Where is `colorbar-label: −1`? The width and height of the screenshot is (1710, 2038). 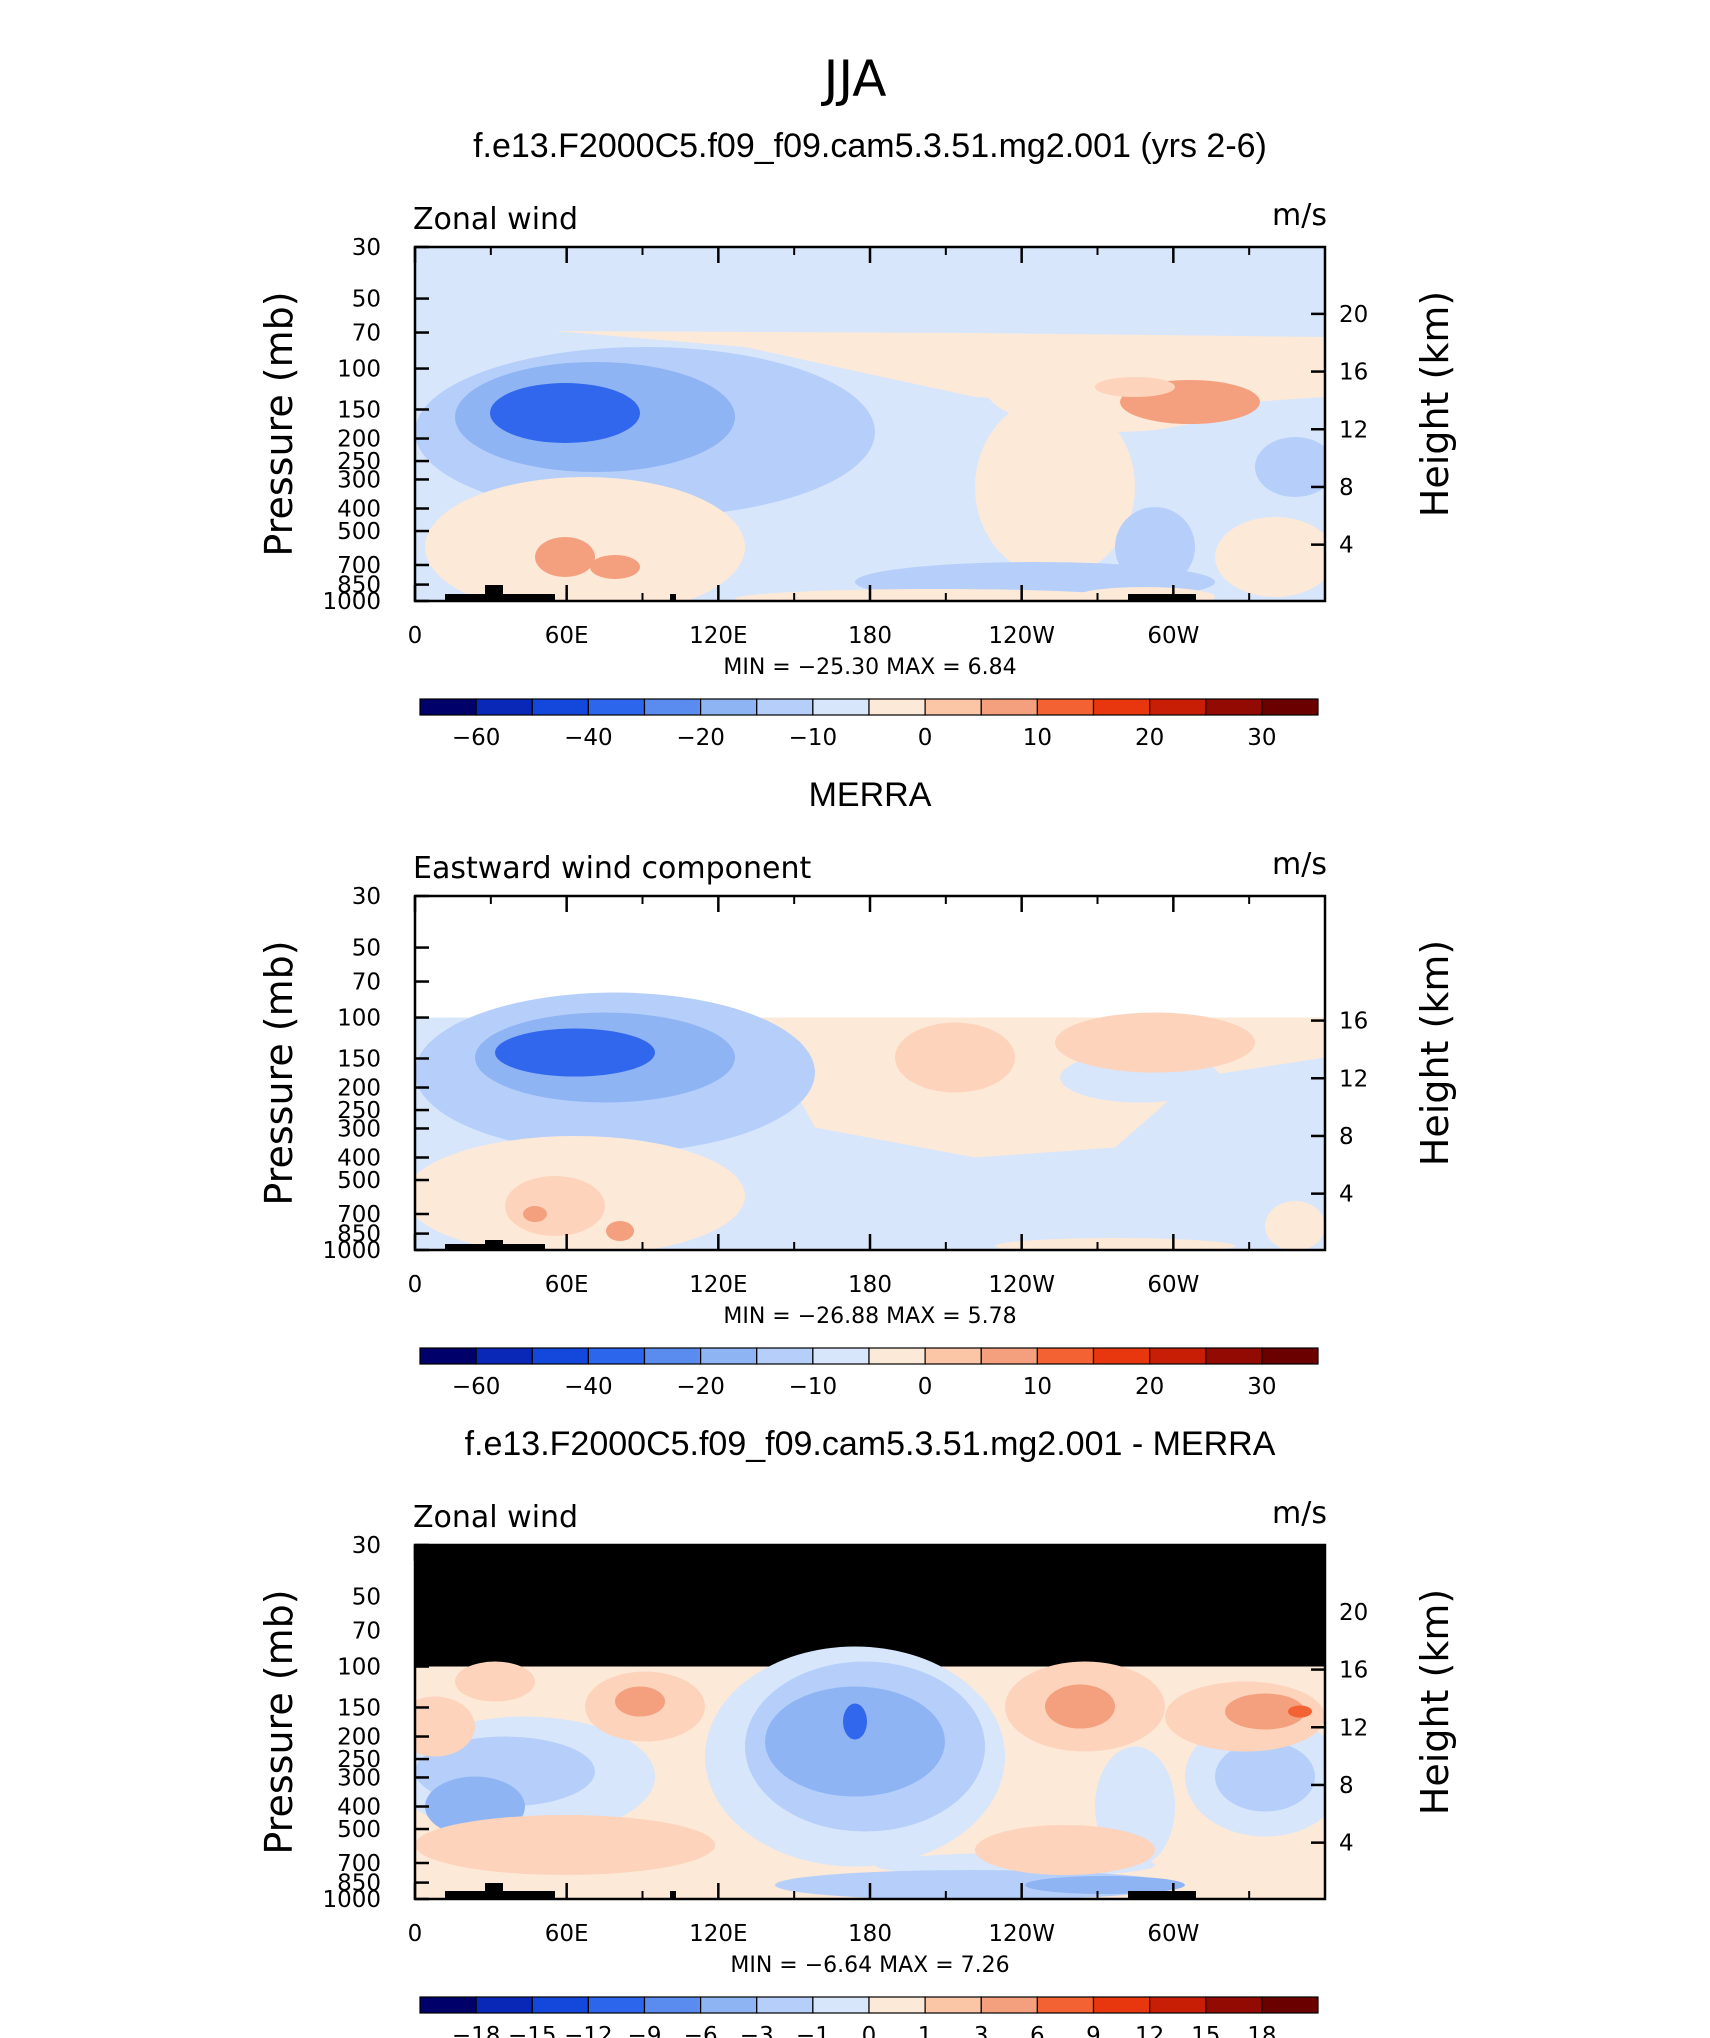
colorbar-label: −1 is located at coordinates (813, 2030).